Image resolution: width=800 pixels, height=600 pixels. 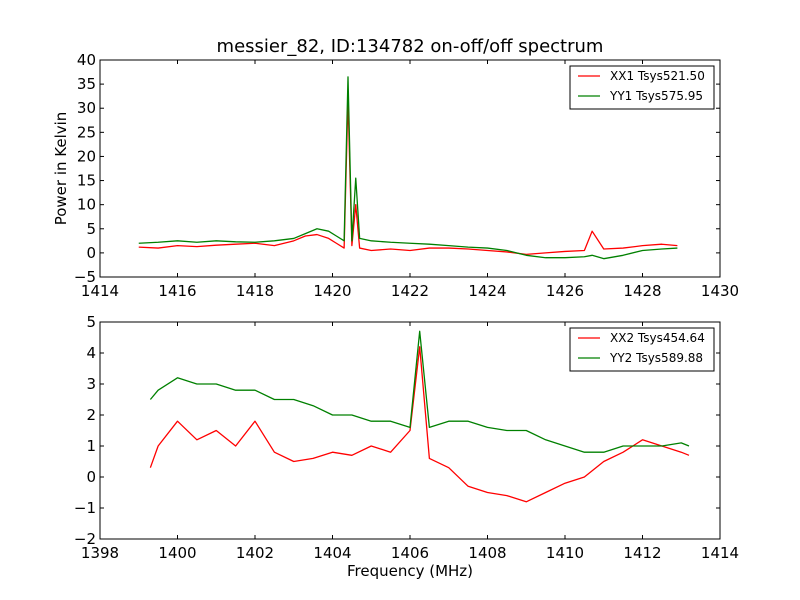 I want to click on bottom-legend-box, so click(x=642, y=349).